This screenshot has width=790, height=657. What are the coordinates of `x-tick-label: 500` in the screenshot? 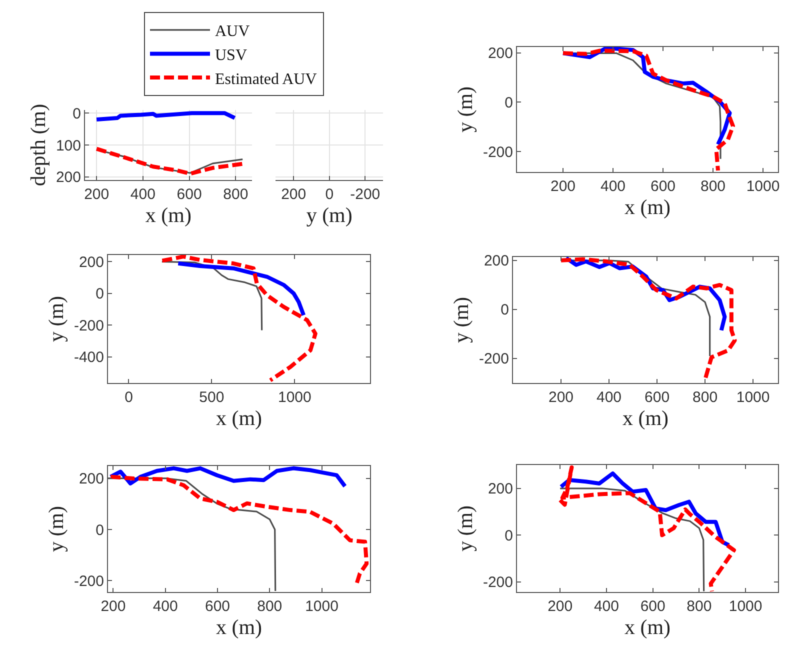 It's located at (211, 397).